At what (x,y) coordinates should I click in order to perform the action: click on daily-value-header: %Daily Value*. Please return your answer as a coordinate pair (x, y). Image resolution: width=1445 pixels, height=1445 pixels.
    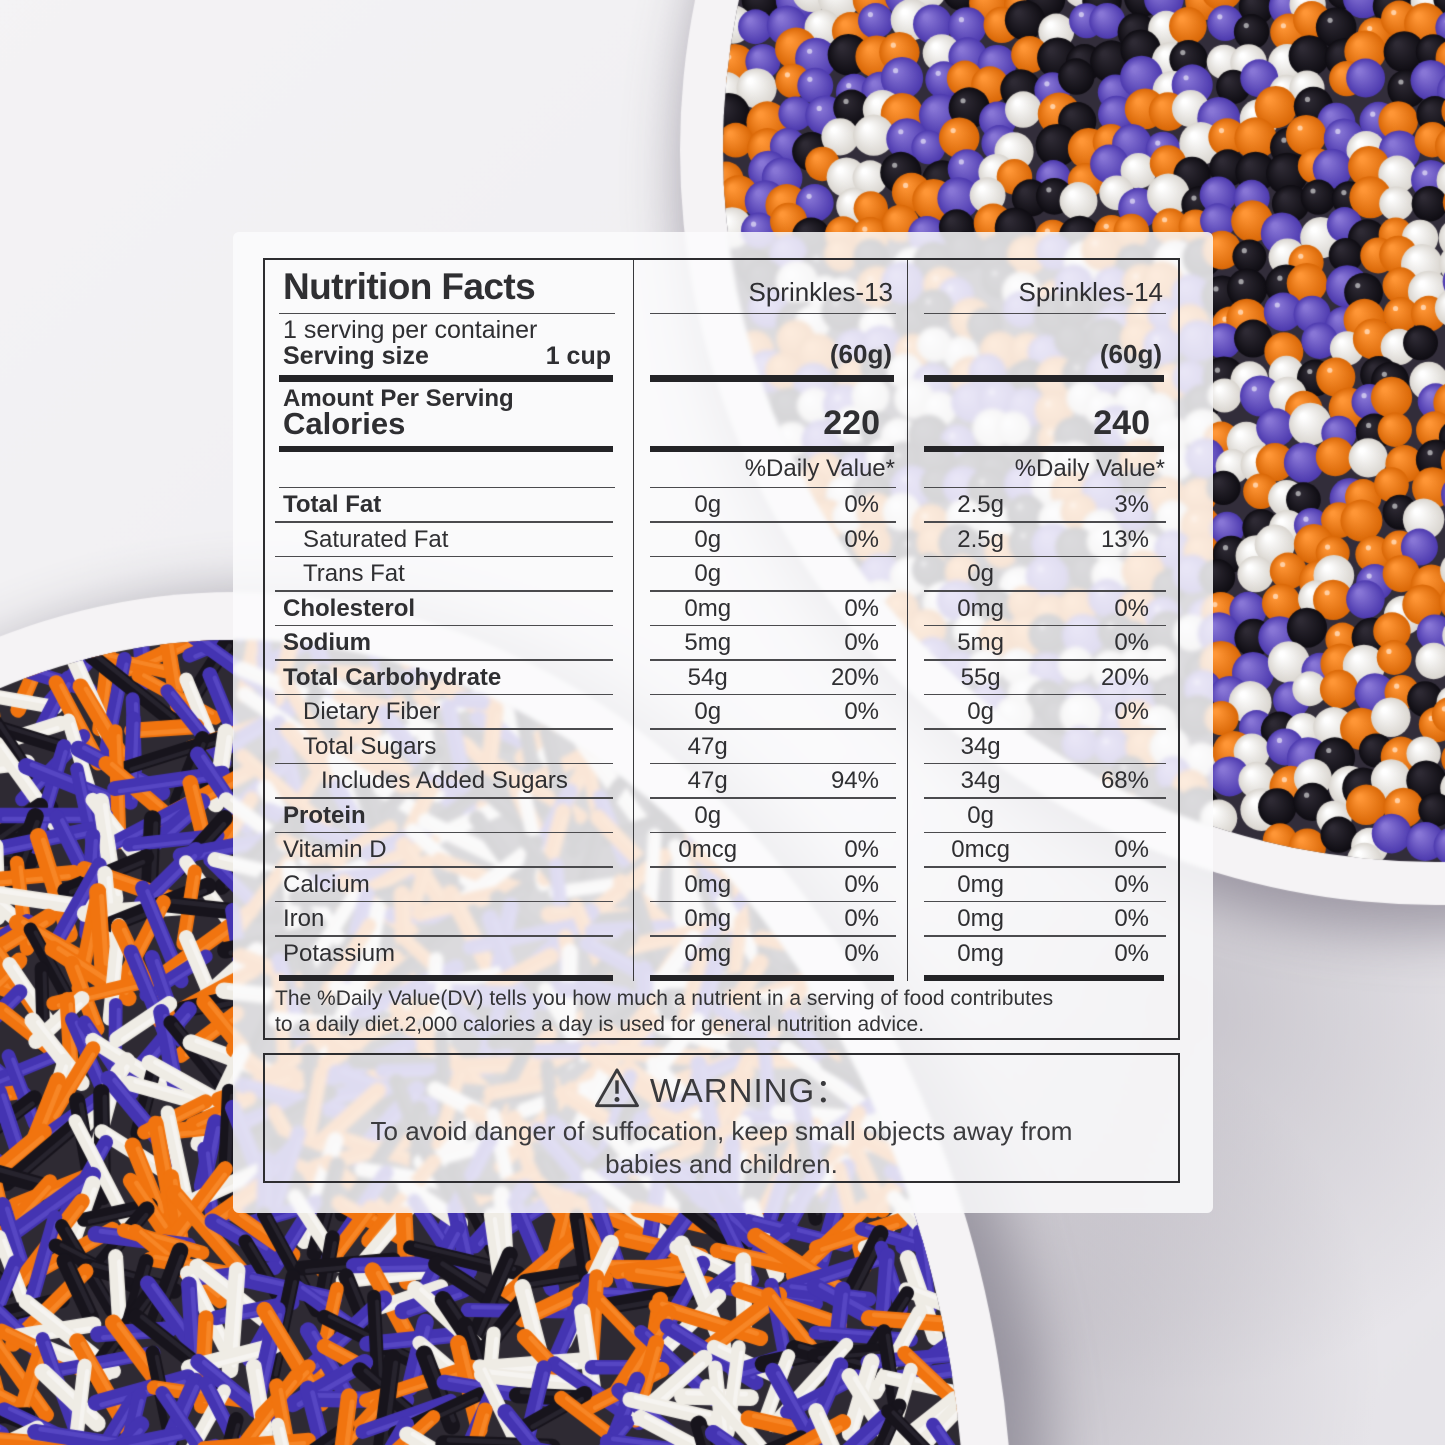
    Looking at the image, I should click on (819, 468).